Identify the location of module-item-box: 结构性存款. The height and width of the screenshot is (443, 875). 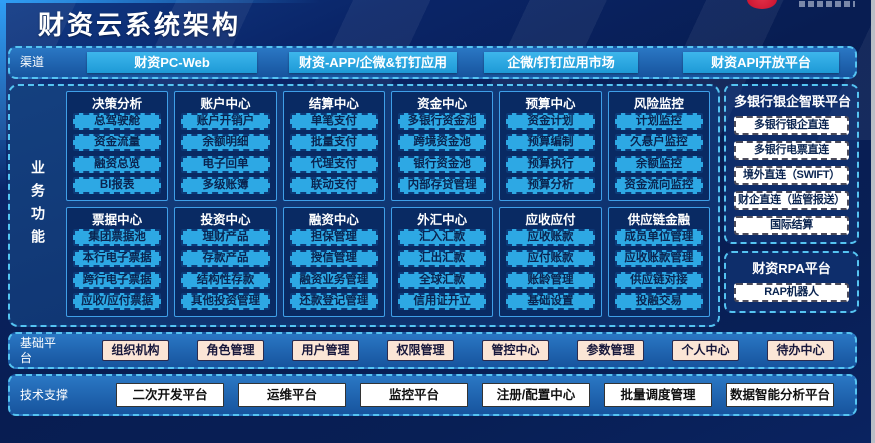
(225, 280).